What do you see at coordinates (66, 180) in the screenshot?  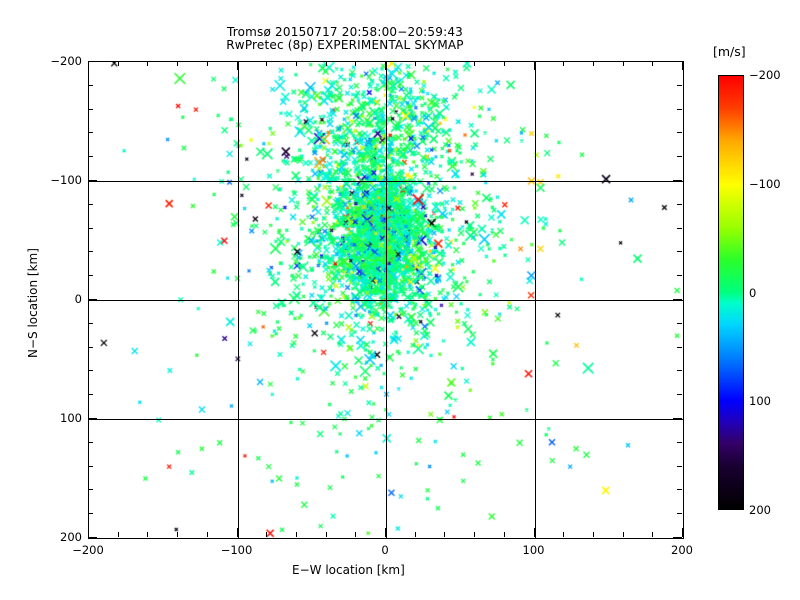 I see `y-tick-label: −100` at bounding box center [66, 180].